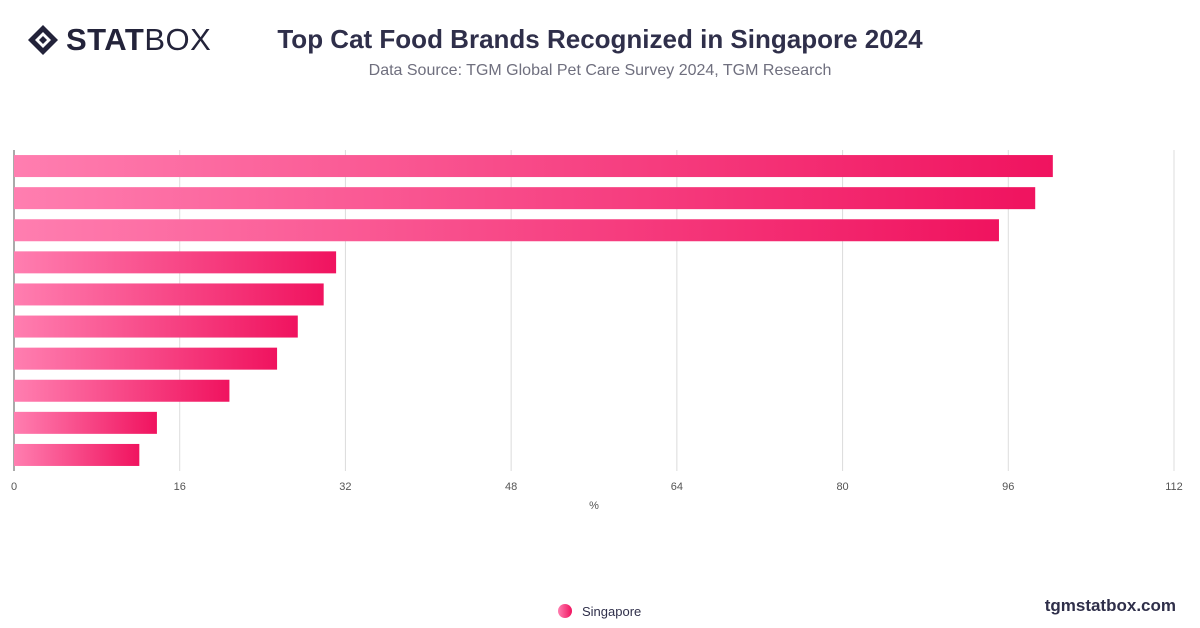  Describe the element at coordinates (14, 487) in the screenshot. I see `x-tick-label: 0` at that location.